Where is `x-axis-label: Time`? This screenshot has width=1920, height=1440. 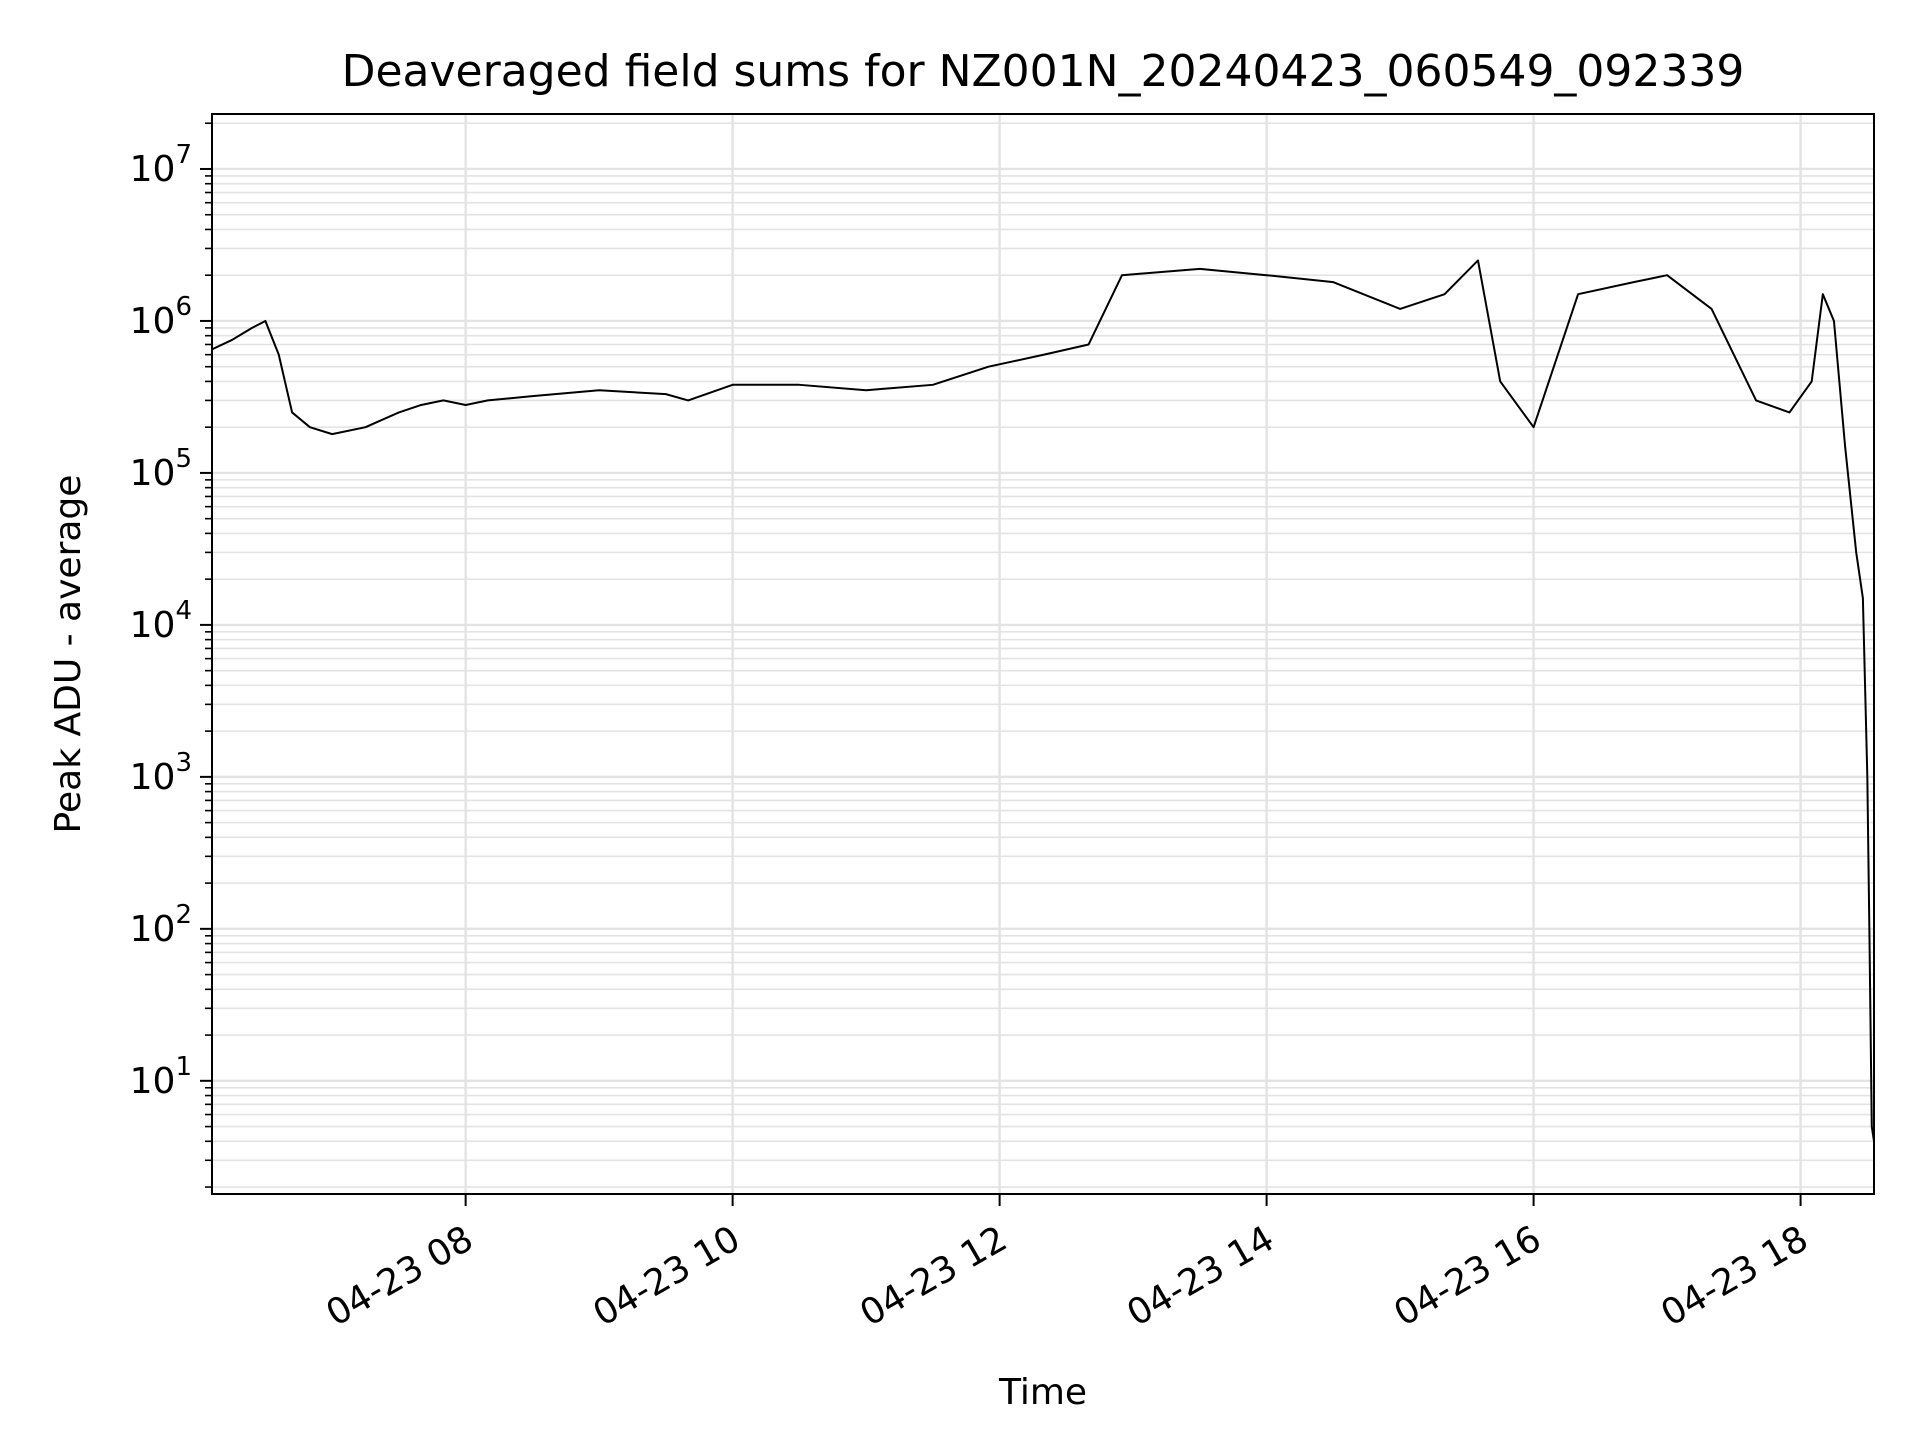
x-axis-label: Time is located at coordinates (1042, 1392).